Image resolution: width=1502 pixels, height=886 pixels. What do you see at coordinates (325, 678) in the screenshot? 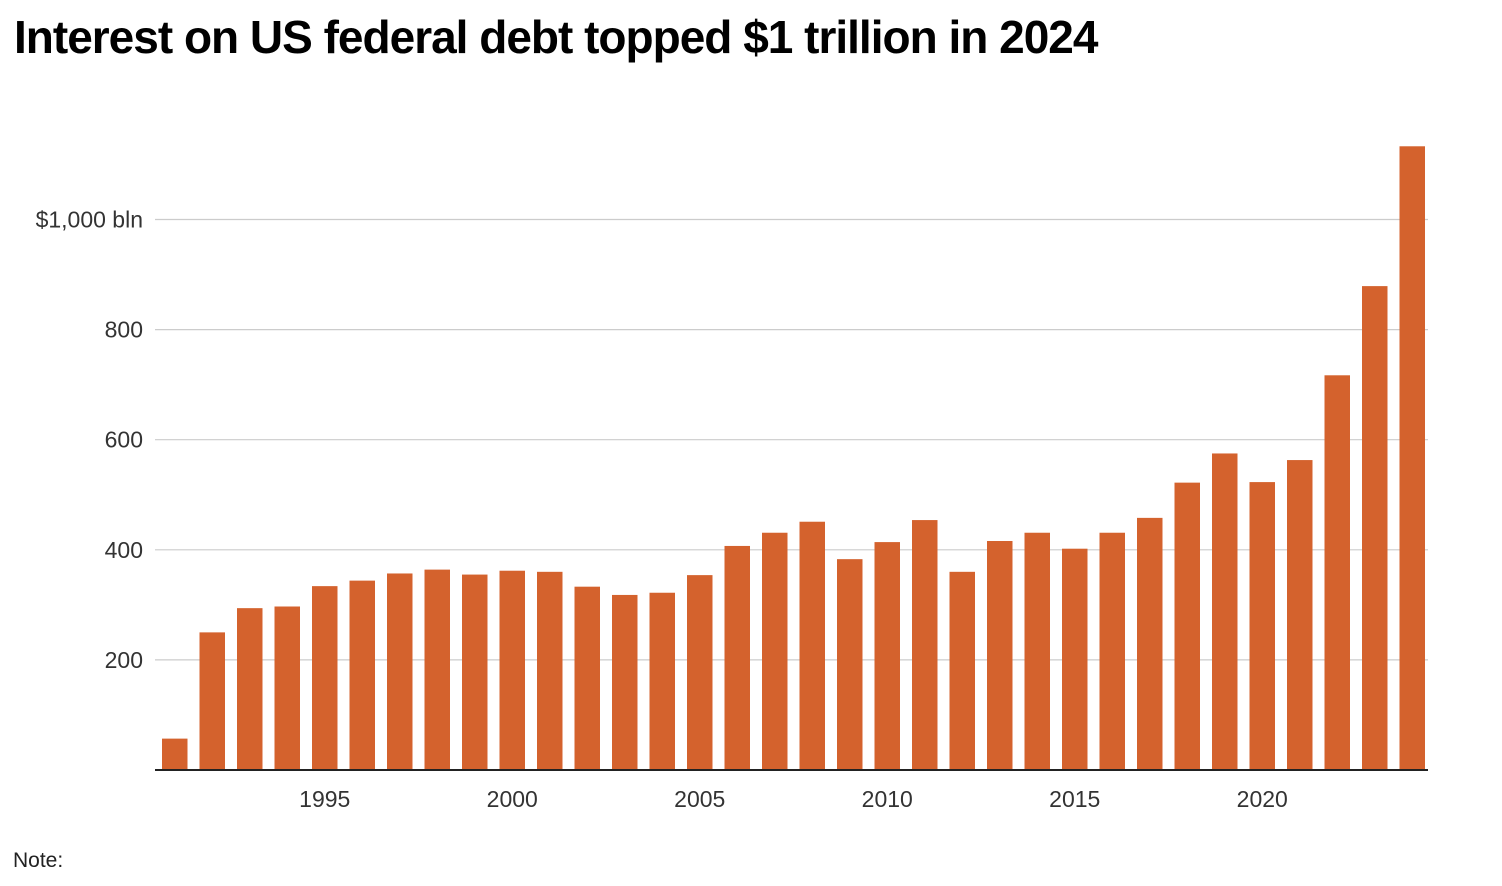
I see `bar-1995` at bounding box center [325, 678].